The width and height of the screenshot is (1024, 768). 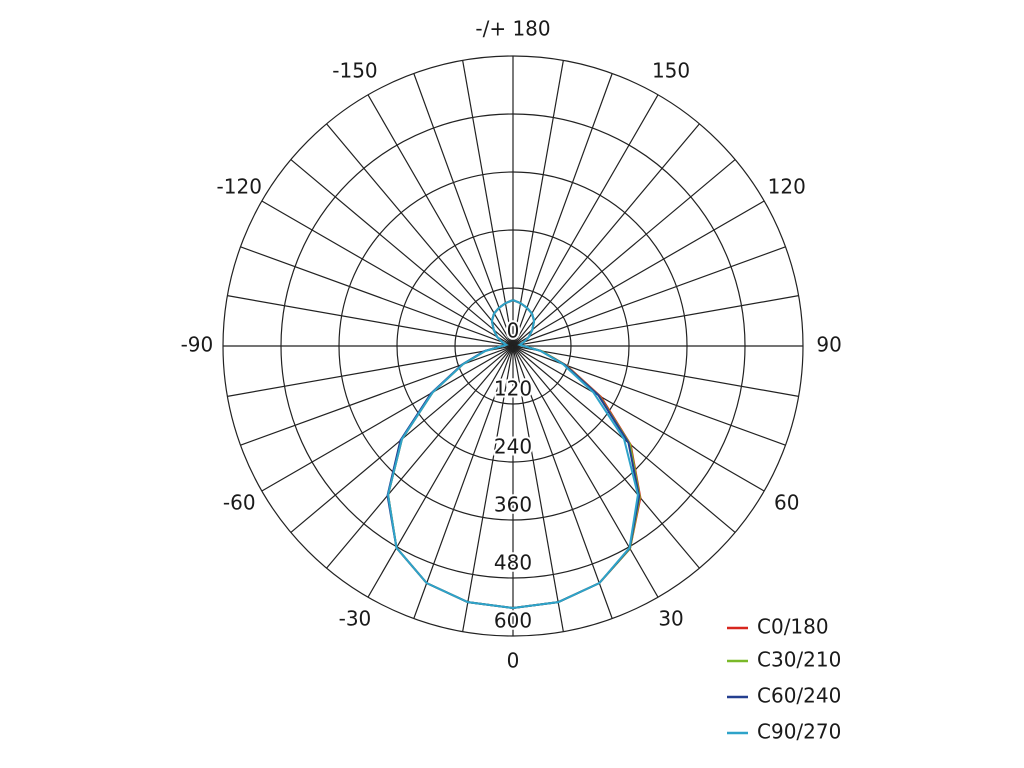 I want to click on r-tick-label: 120, so click(x=513, y=389).